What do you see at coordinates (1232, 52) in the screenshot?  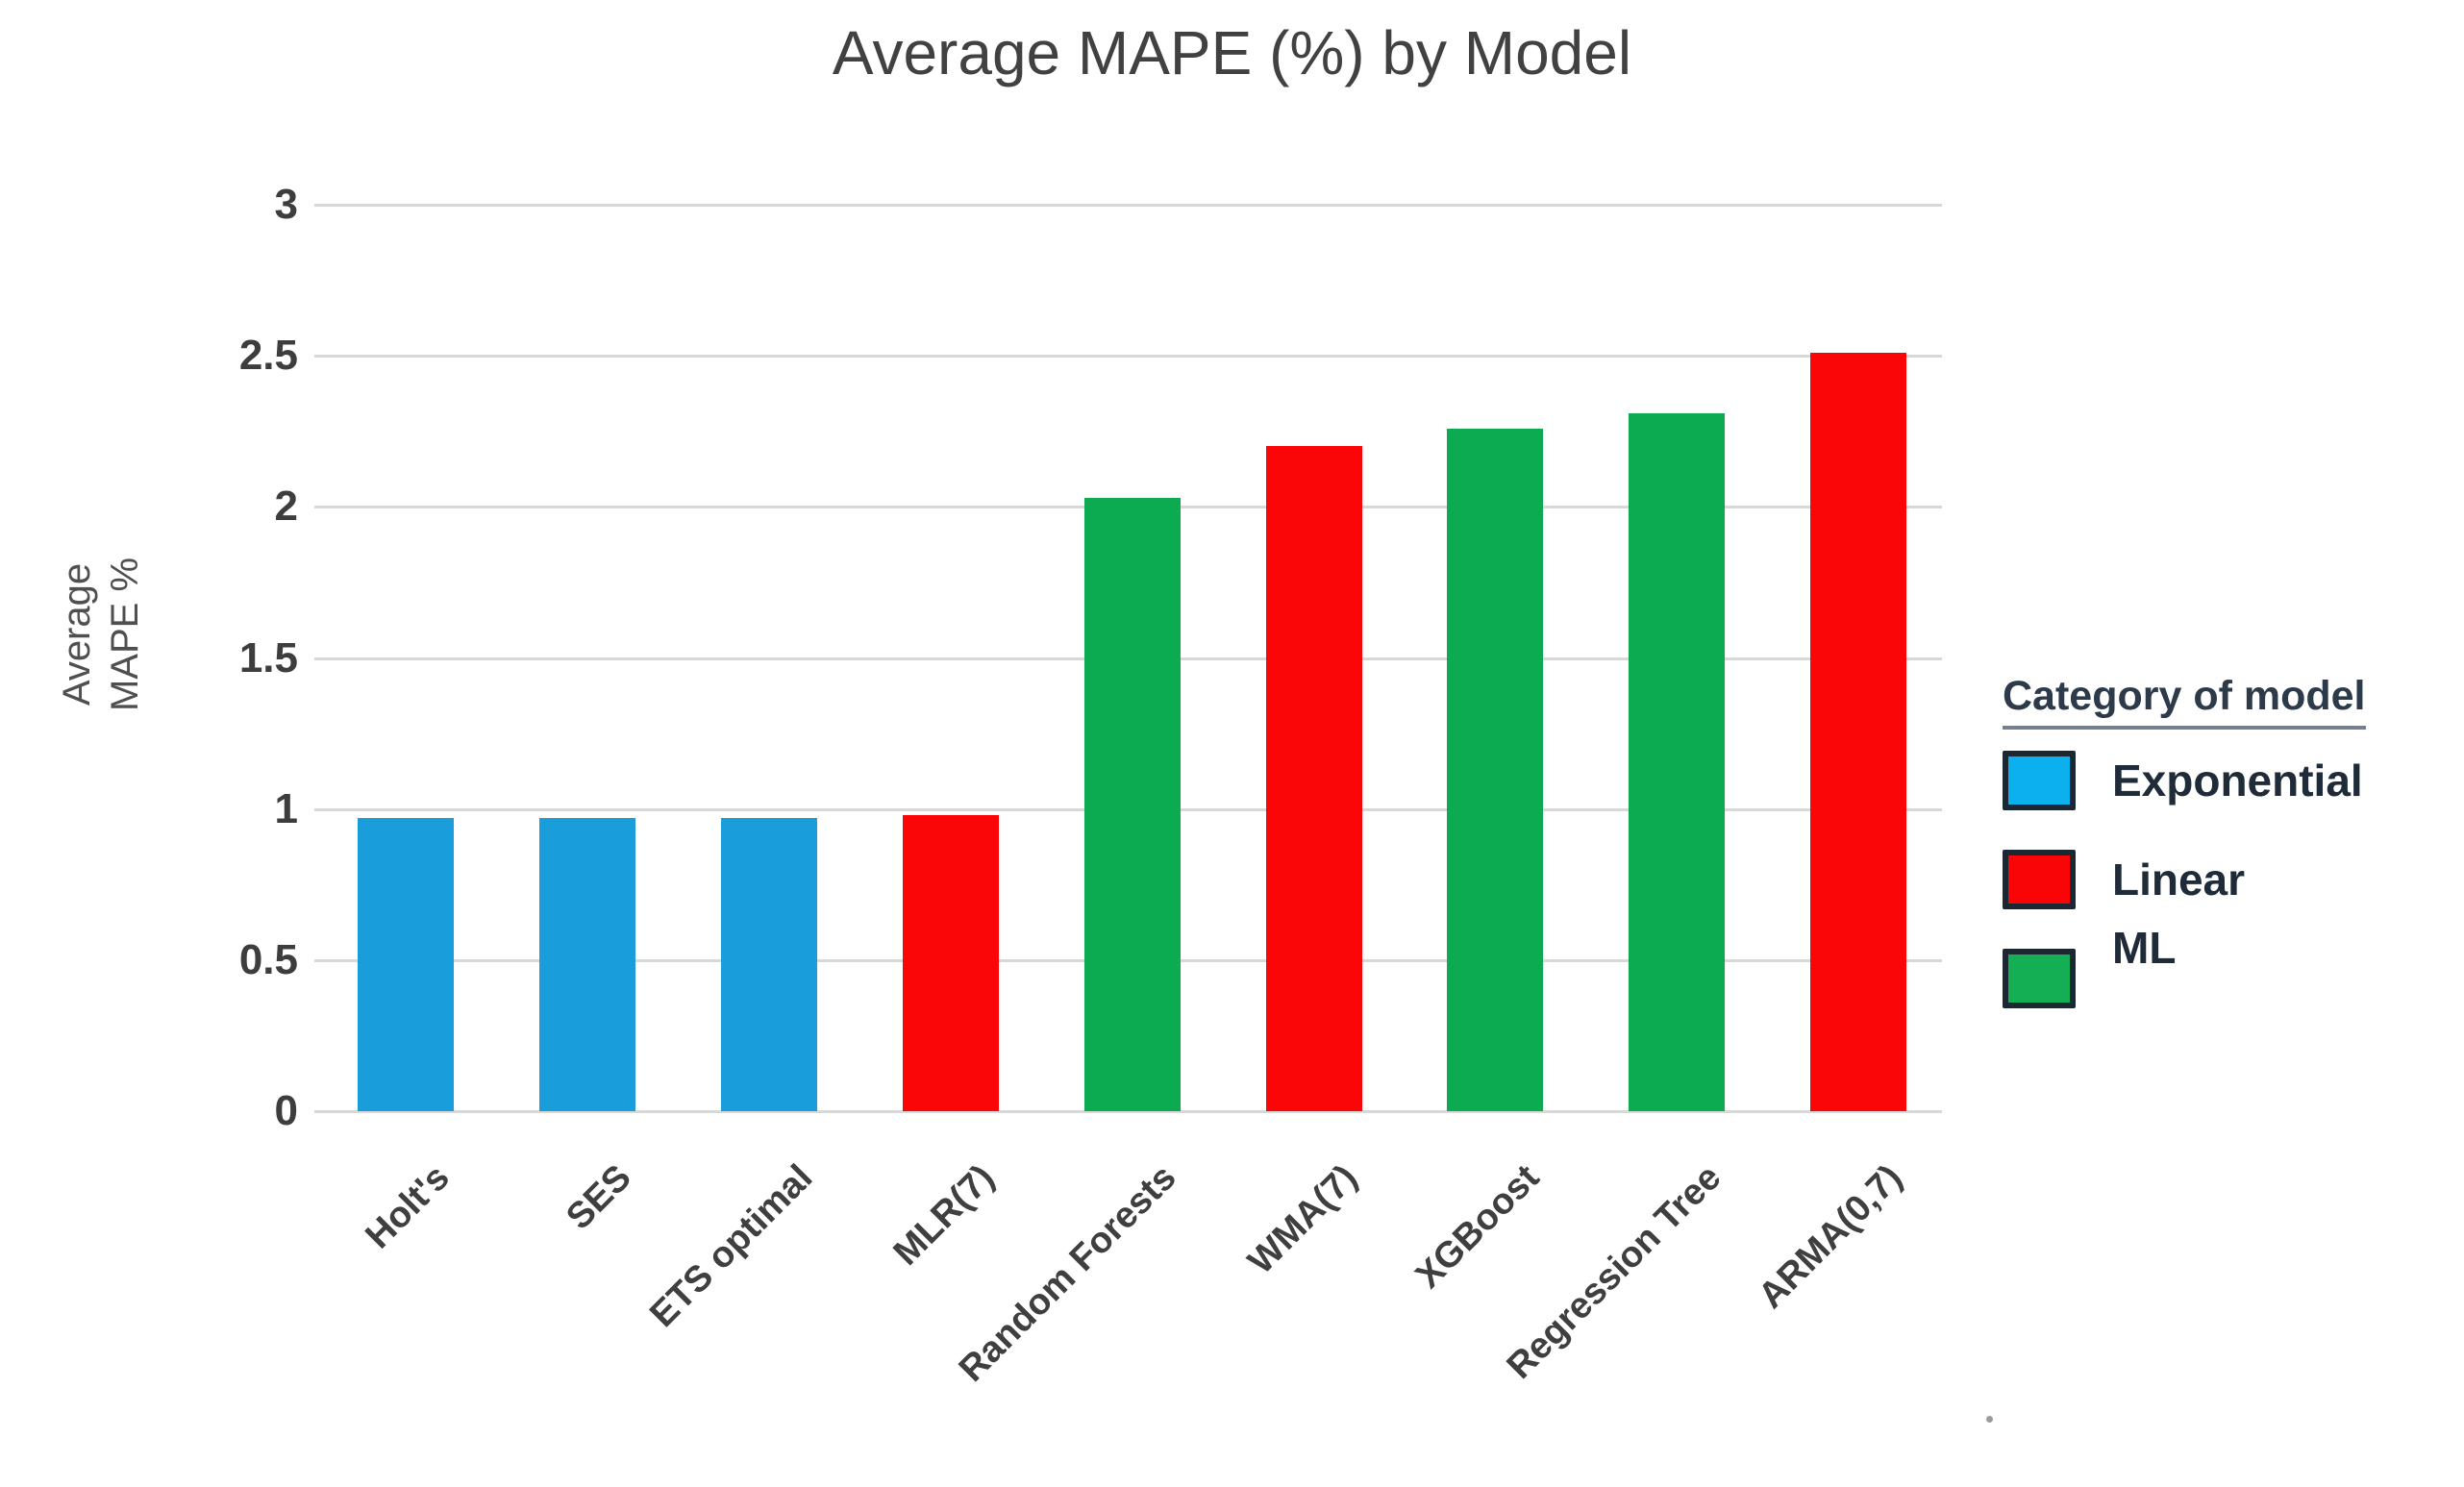 I see `chart-title: Average MAPE (%) by Model` at bounding box center [1232, 52].